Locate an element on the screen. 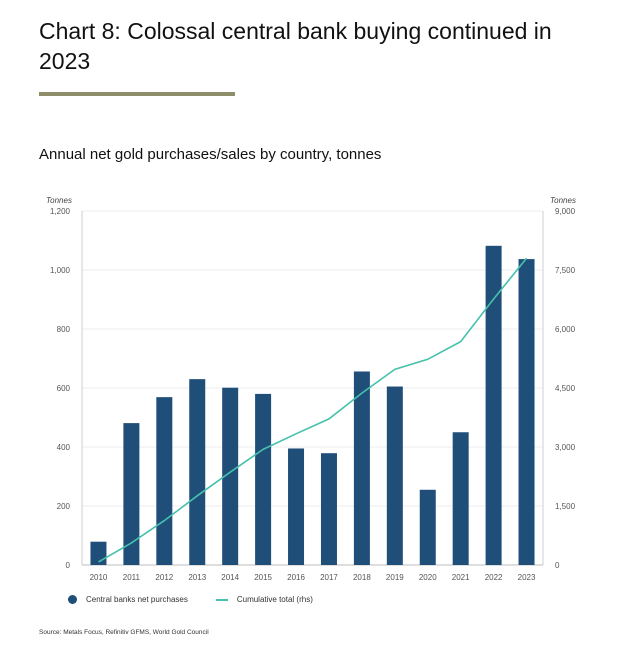 The image size is (620, 651). x-tick-label: 2023 is located at coordinates (527, 577).